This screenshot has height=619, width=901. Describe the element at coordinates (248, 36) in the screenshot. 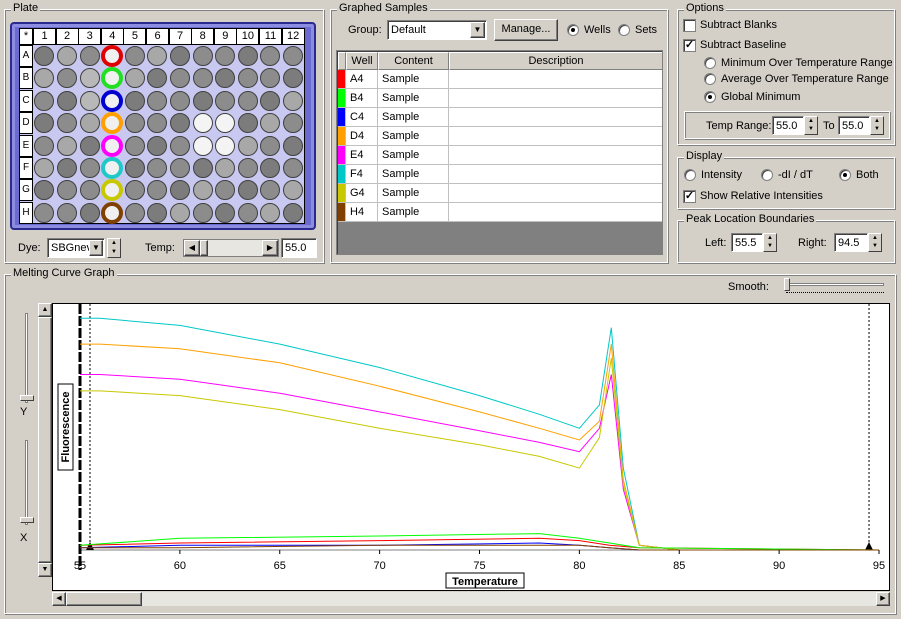

I see `plate-col-header: 10` at that location.